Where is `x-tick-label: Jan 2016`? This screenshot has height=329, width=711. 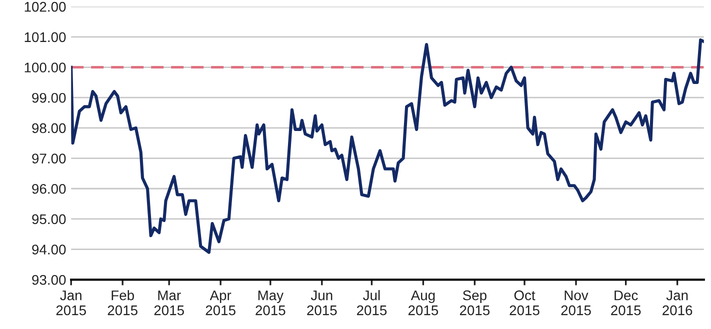
x-tick-label: Jan 2016 is located at coordinates (677, 303).